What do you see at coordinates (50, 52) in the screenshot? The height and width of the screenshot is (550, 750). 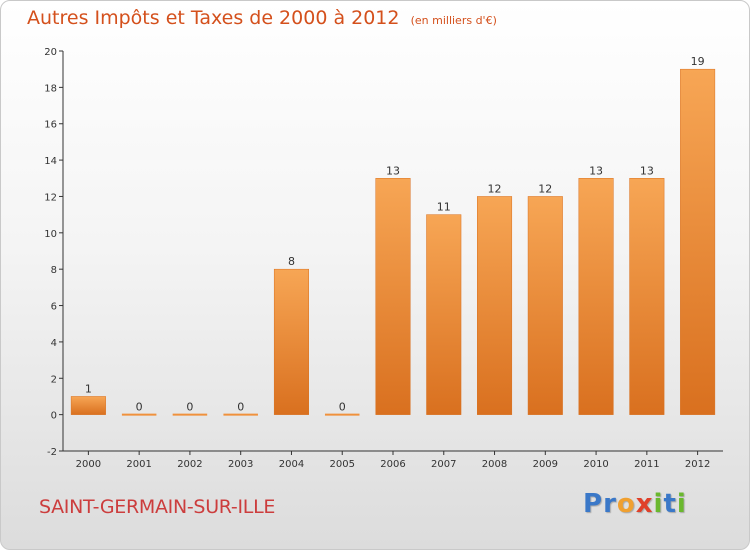 I see `y-tick-label: 20` at bounding box center [50, 52].